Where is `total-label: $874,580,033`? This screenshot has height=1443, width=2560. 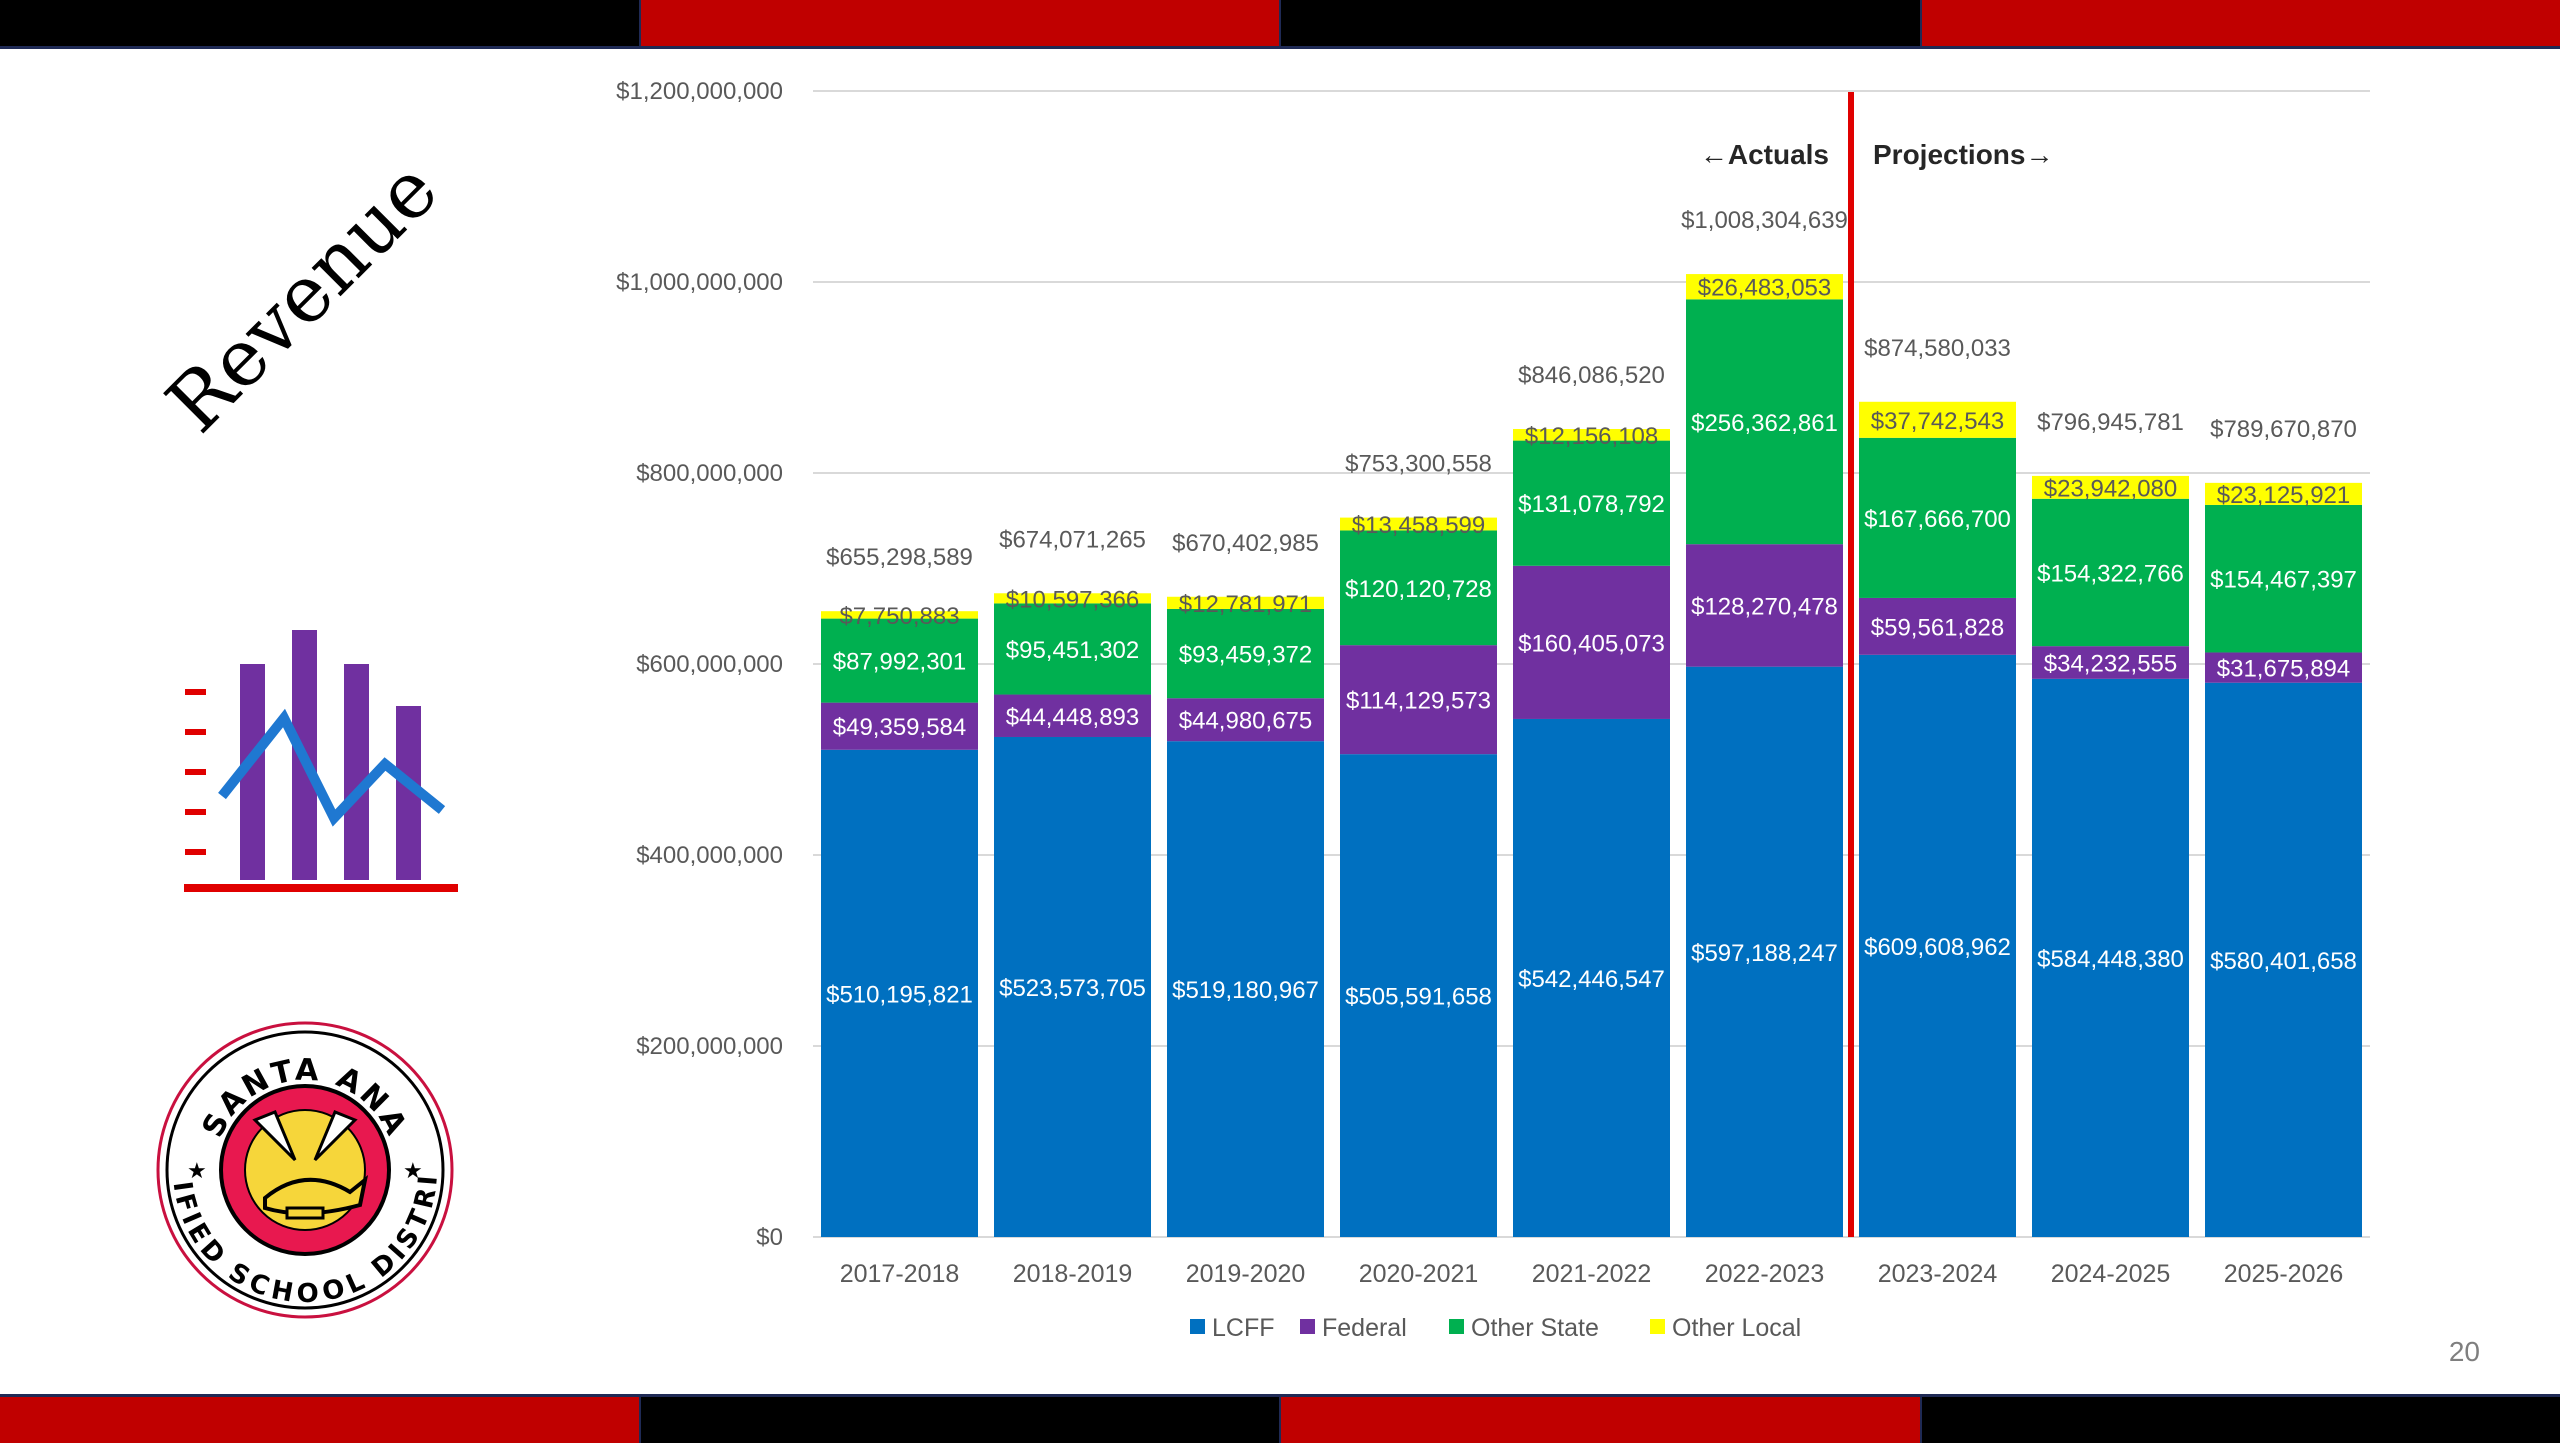 total-label: $874,580,033 is located at coordinates (1937, 348).